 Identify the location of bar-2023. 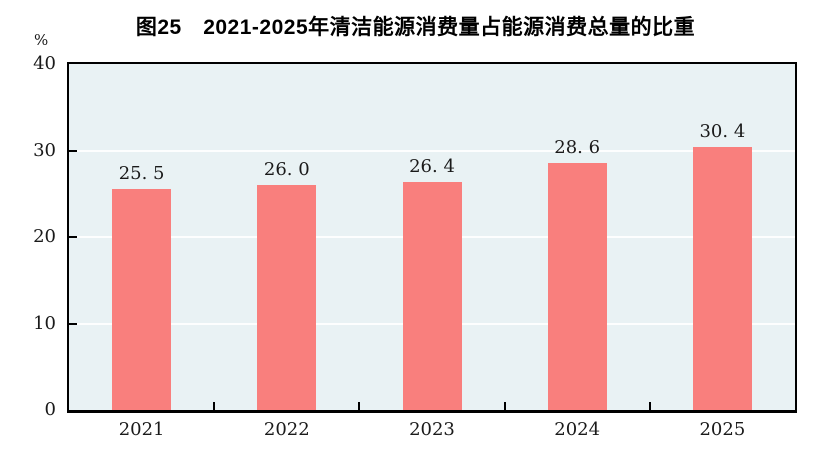
(432, 295).